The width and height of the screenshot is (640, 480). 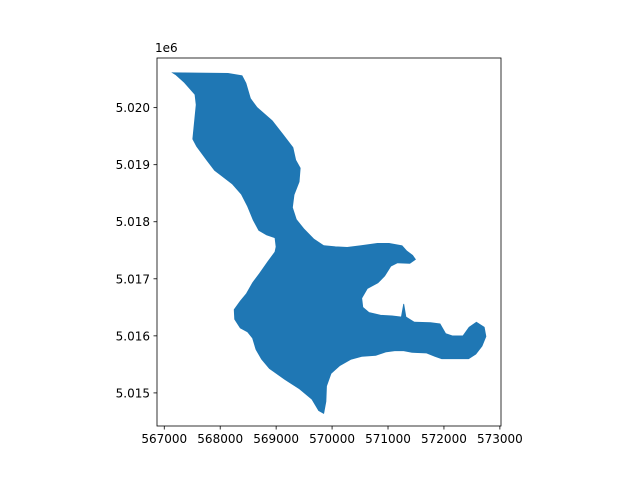 What do you see at coordinates (164, 439) in the screenshot?
I see `x-tick-label: 567000` at bounding box center [164, 439].